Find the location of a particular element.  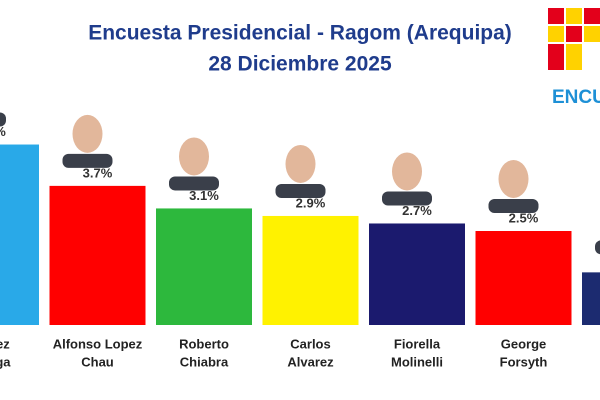

x-tick-label: López is located at coordinates (5, 343).